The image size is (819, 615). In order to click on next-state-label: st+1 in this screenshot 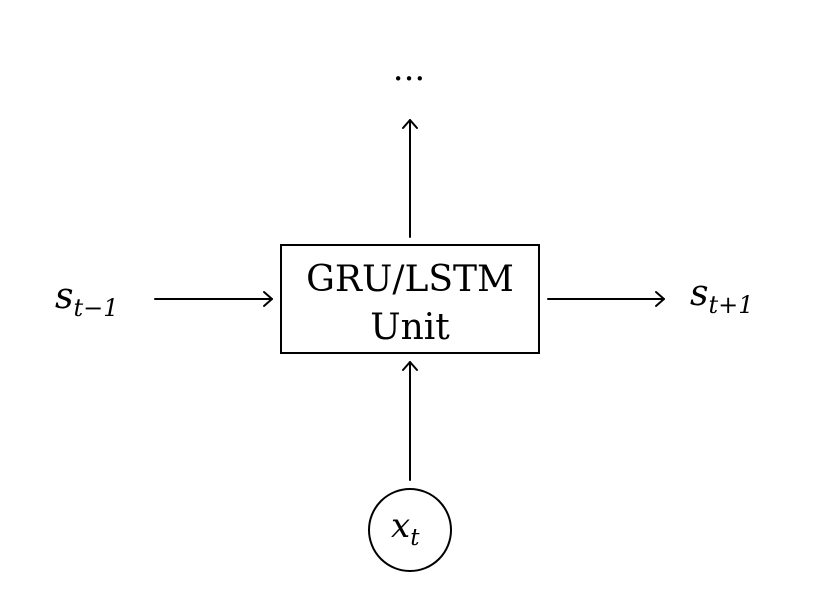, I will do `click(722, 296)`.